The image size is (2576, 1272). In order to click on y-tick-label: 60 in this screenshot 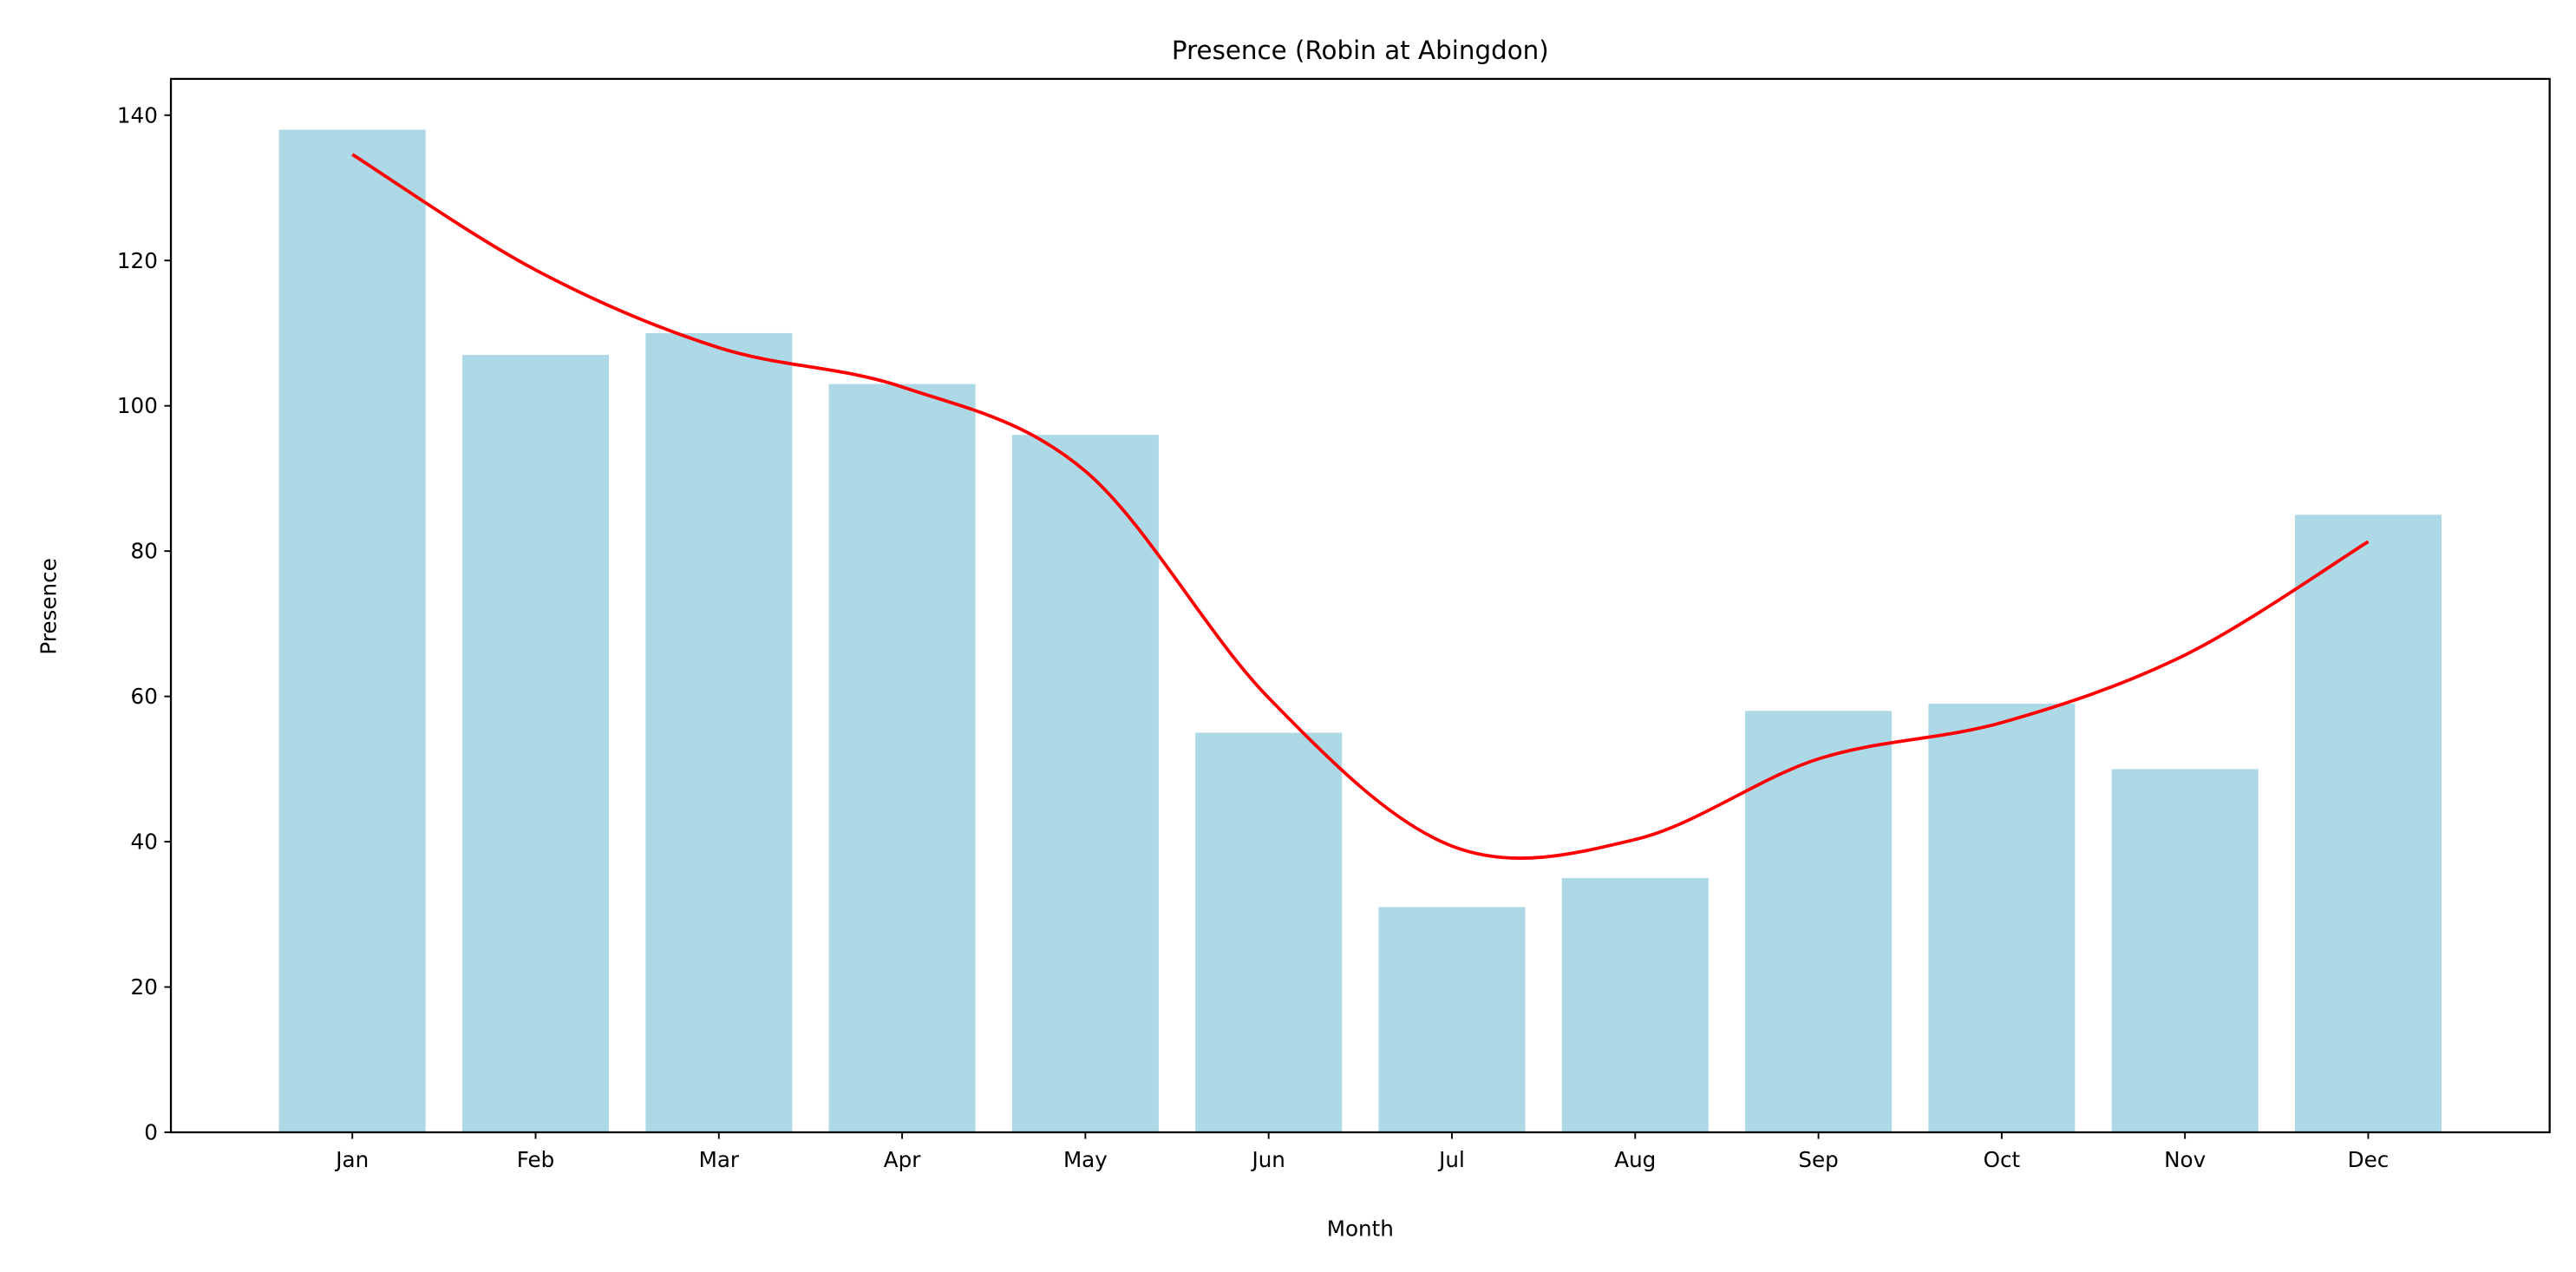, I will do `click(144, 696)`.